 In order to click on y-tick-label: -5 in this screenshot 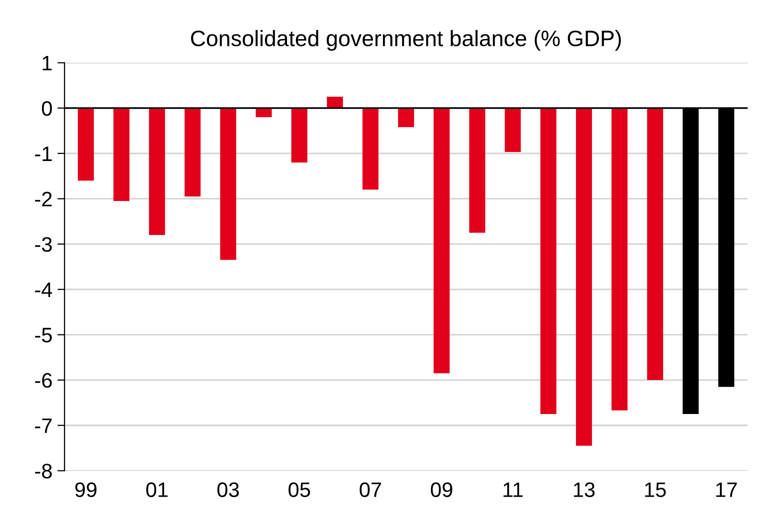, I will do `click(43, 335)`.